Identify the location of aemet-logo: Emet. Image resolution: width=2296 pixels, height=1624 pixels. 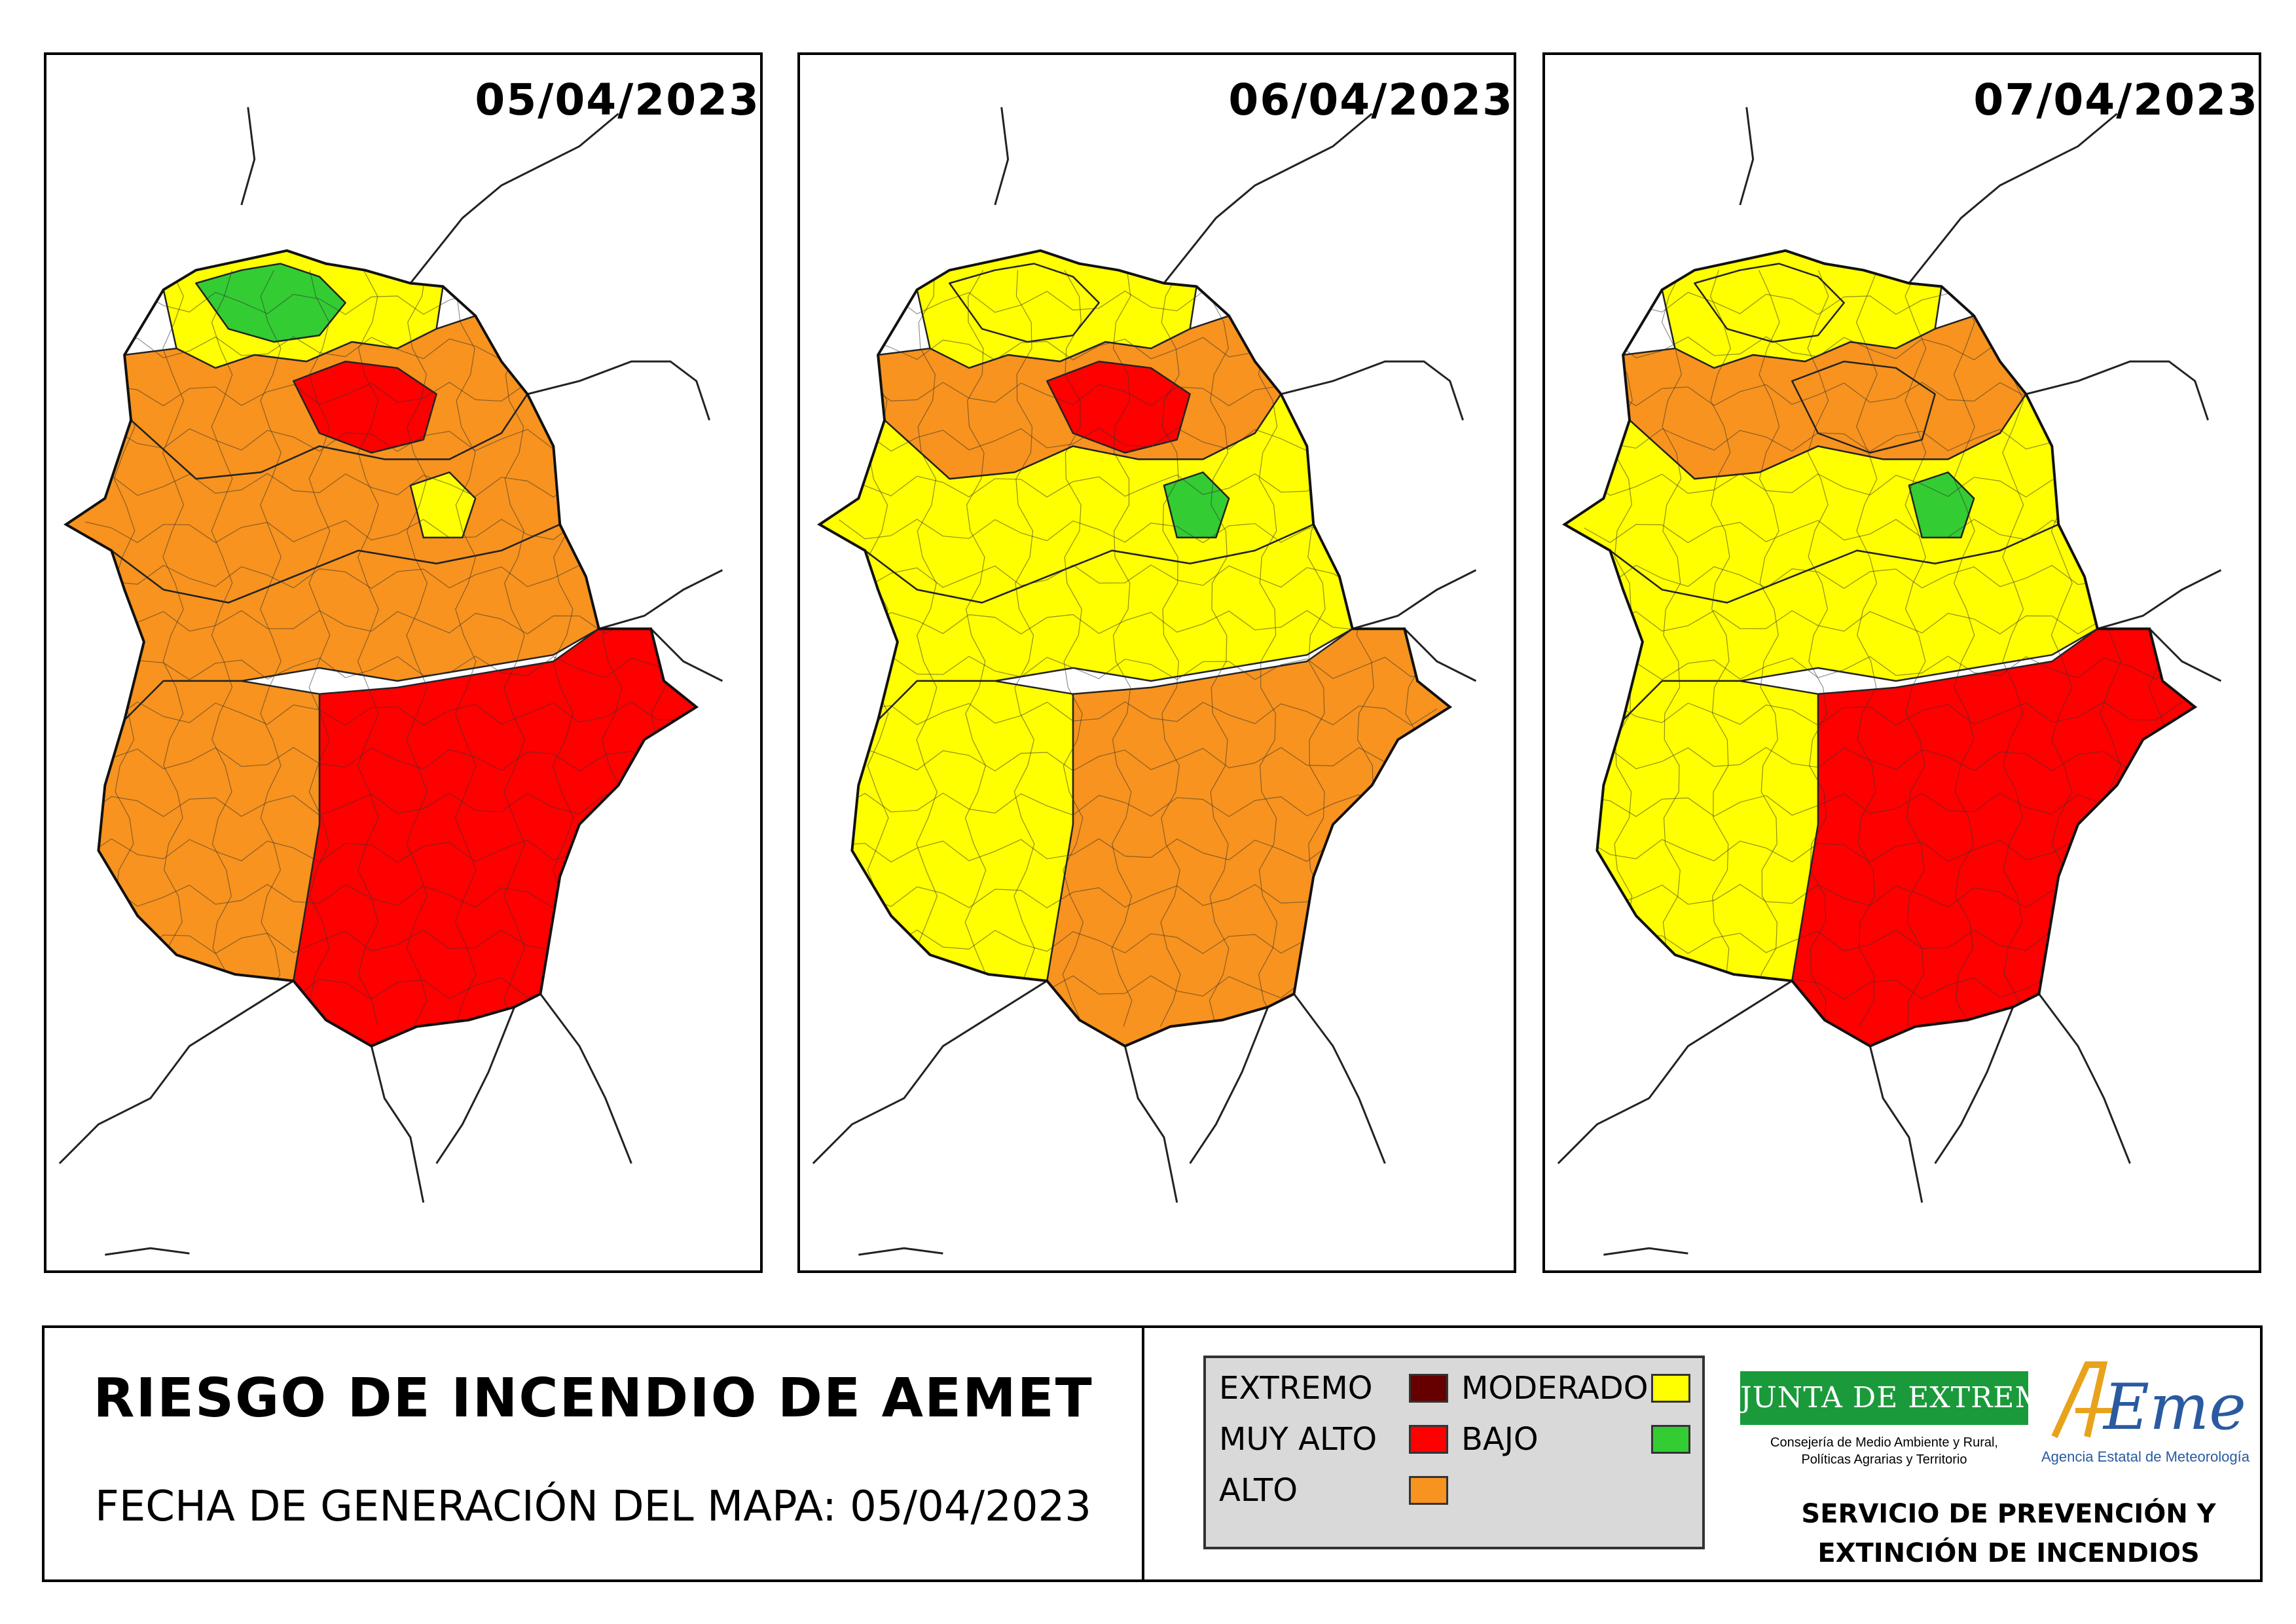
(2147, 1402).